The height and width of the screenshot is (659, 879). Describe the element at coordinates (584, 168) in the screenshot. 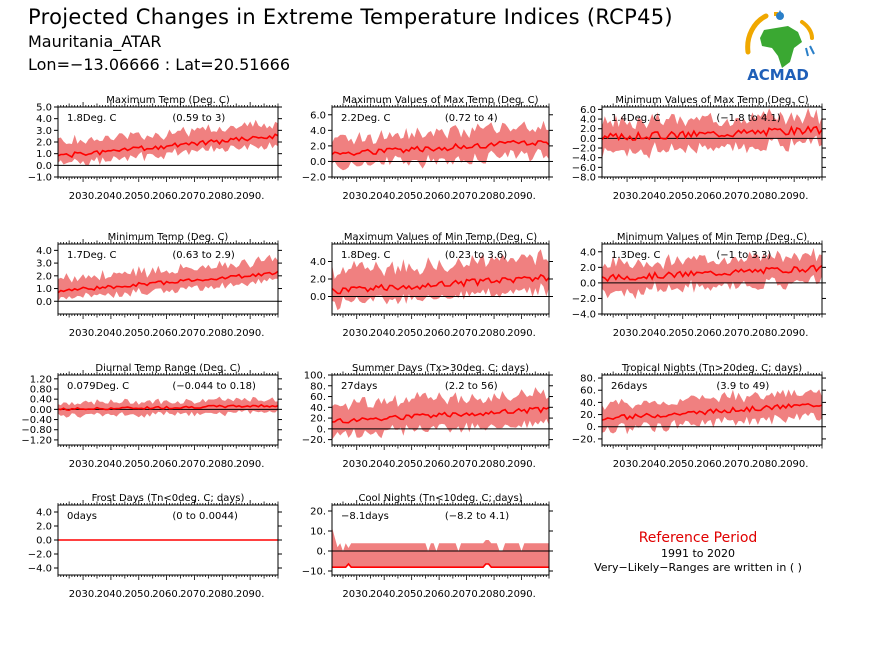

I see `y-tick-label: −6.0` at that location.